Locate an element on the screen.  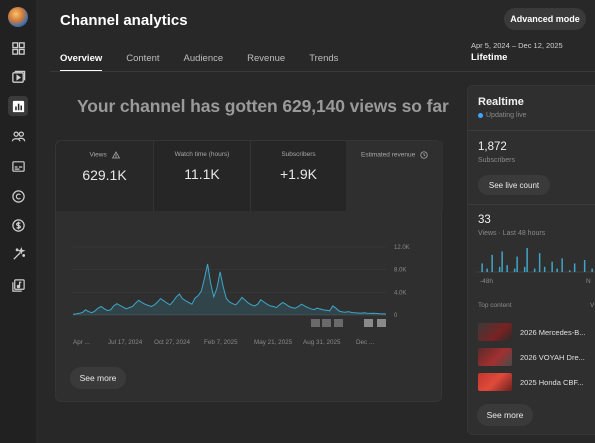
metric-views: Views 629.1K is located at coordinates (105, 176).